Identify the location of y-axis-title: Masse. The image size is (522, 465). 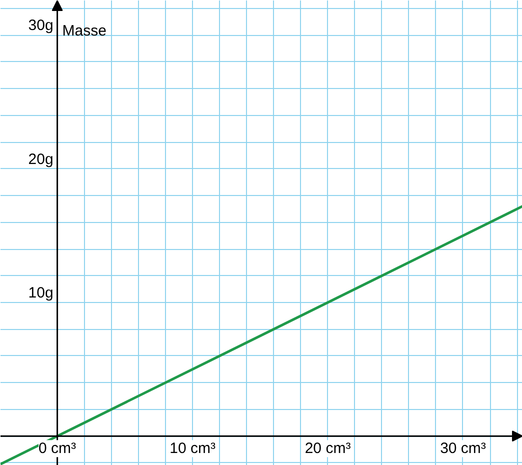
(84, 31).